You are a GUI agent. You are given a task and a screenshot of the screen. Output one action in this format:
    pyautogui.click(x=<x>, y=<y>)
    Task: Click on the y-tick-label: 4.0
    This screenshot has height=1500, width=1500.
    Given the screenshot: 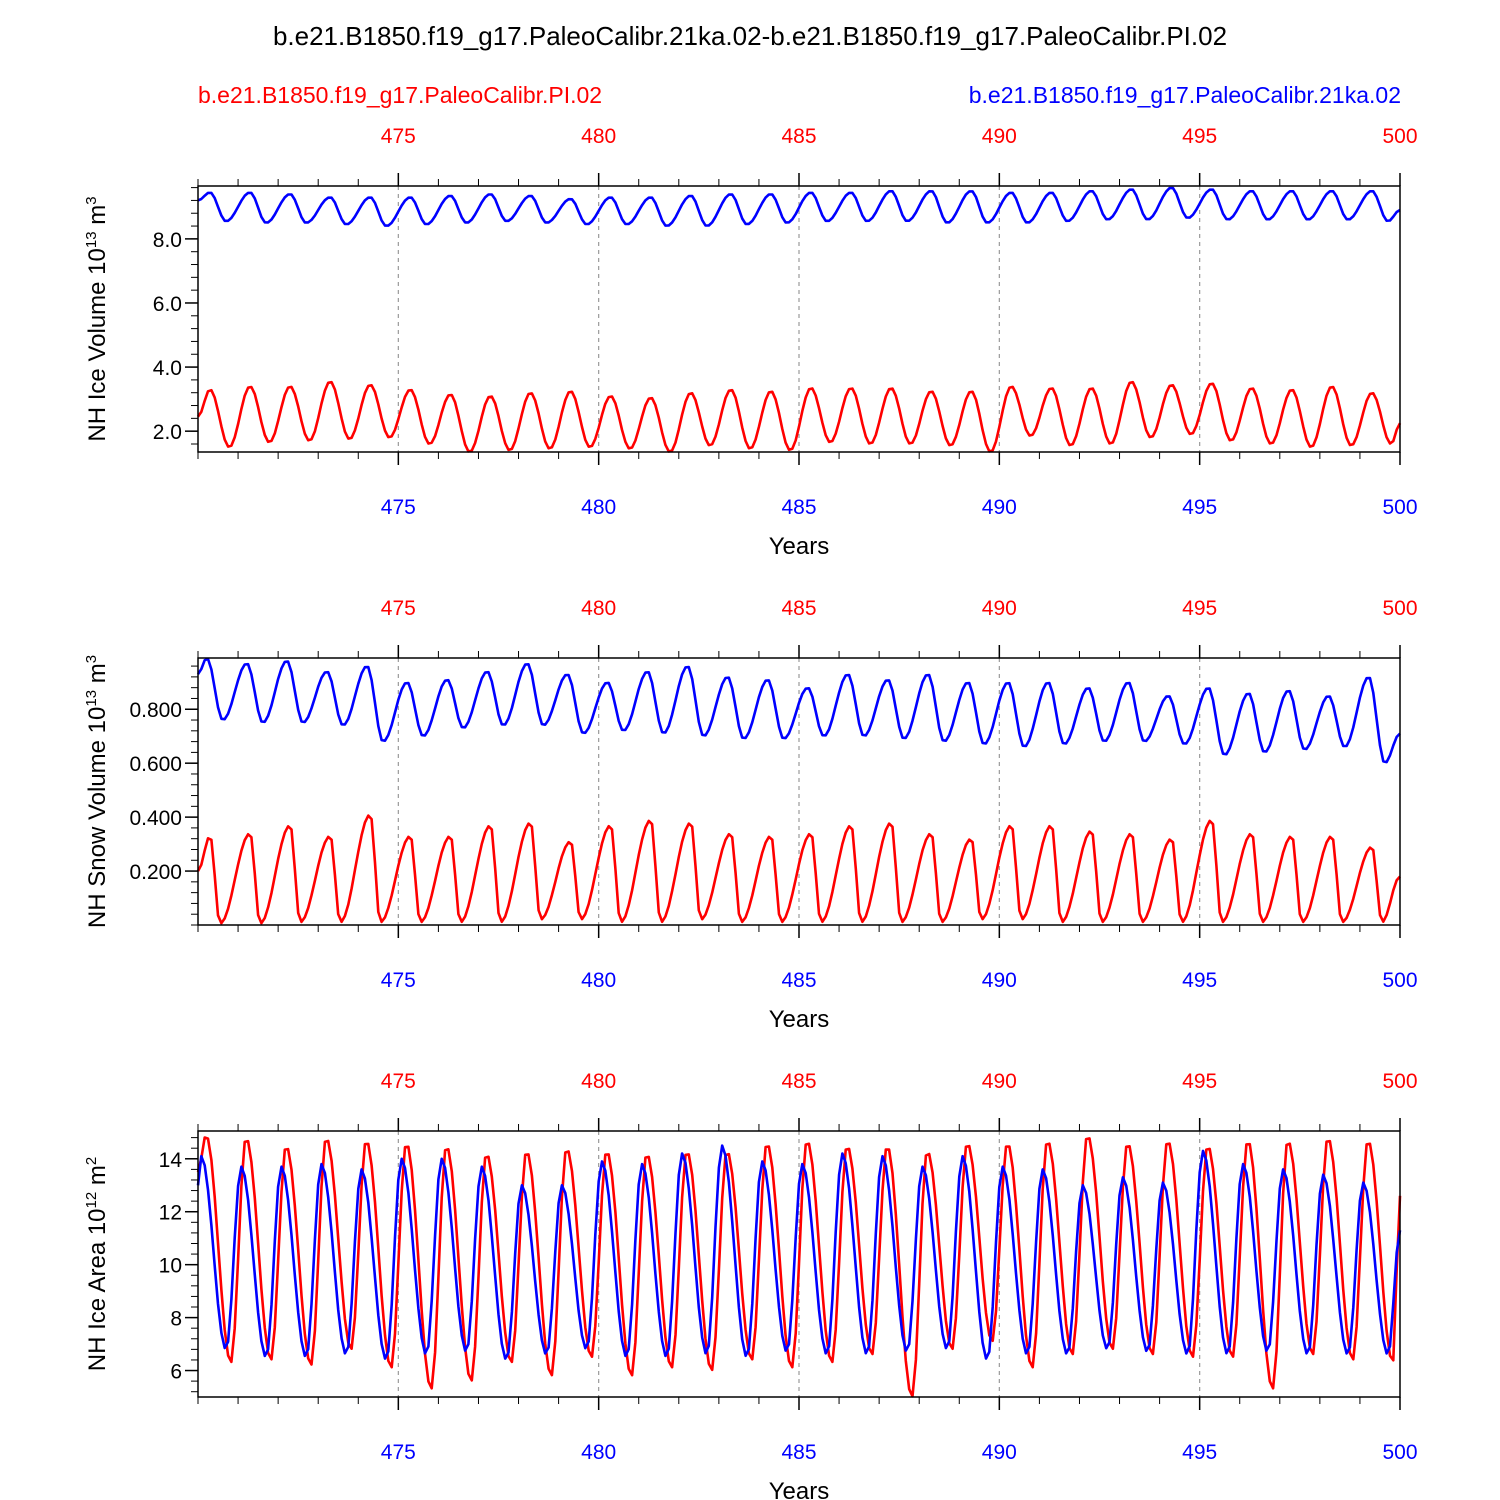 What is the action you would take?
    pyautogui.click(x=167, y=368)
    